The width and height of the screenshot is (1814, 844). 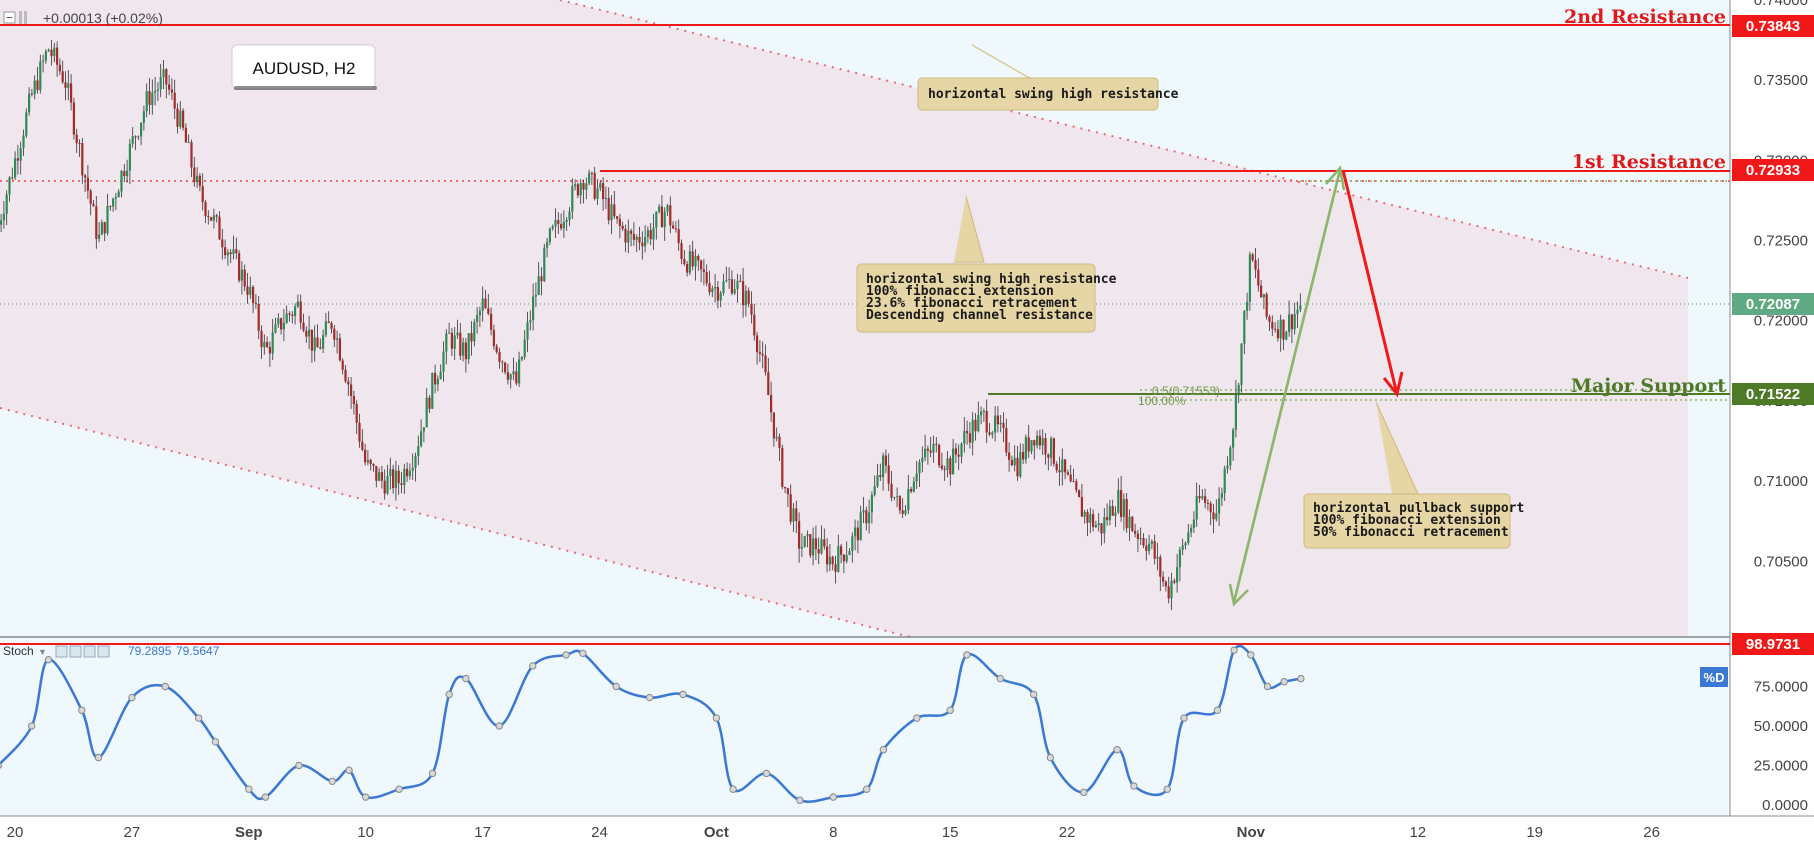 What do you see at coordinates (1781, 747) in the screenshot?
I see `stoch-axis-ticks: 75.0000 50.0000 25.0000 0.0000` at bounding box center [1781, 747].